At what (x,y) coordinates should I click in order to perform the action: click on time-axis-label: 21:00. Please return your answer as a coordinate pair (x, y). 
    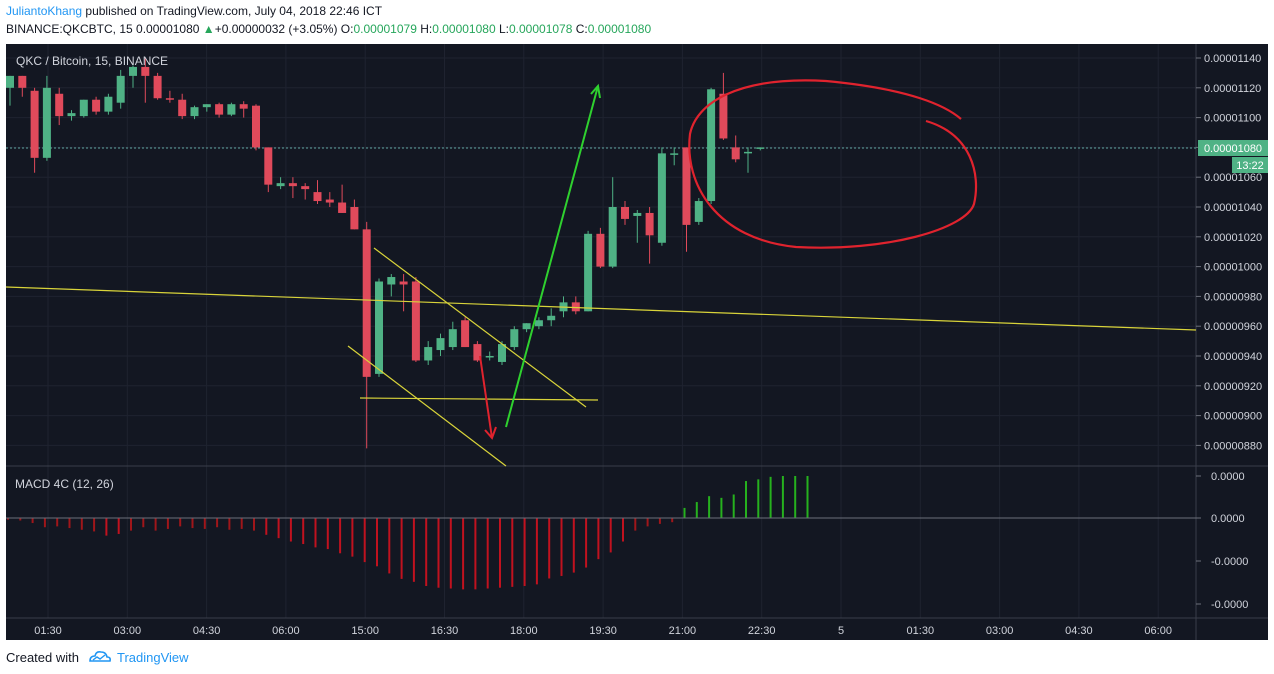
    Looking at the image, I should click on (683, 631).